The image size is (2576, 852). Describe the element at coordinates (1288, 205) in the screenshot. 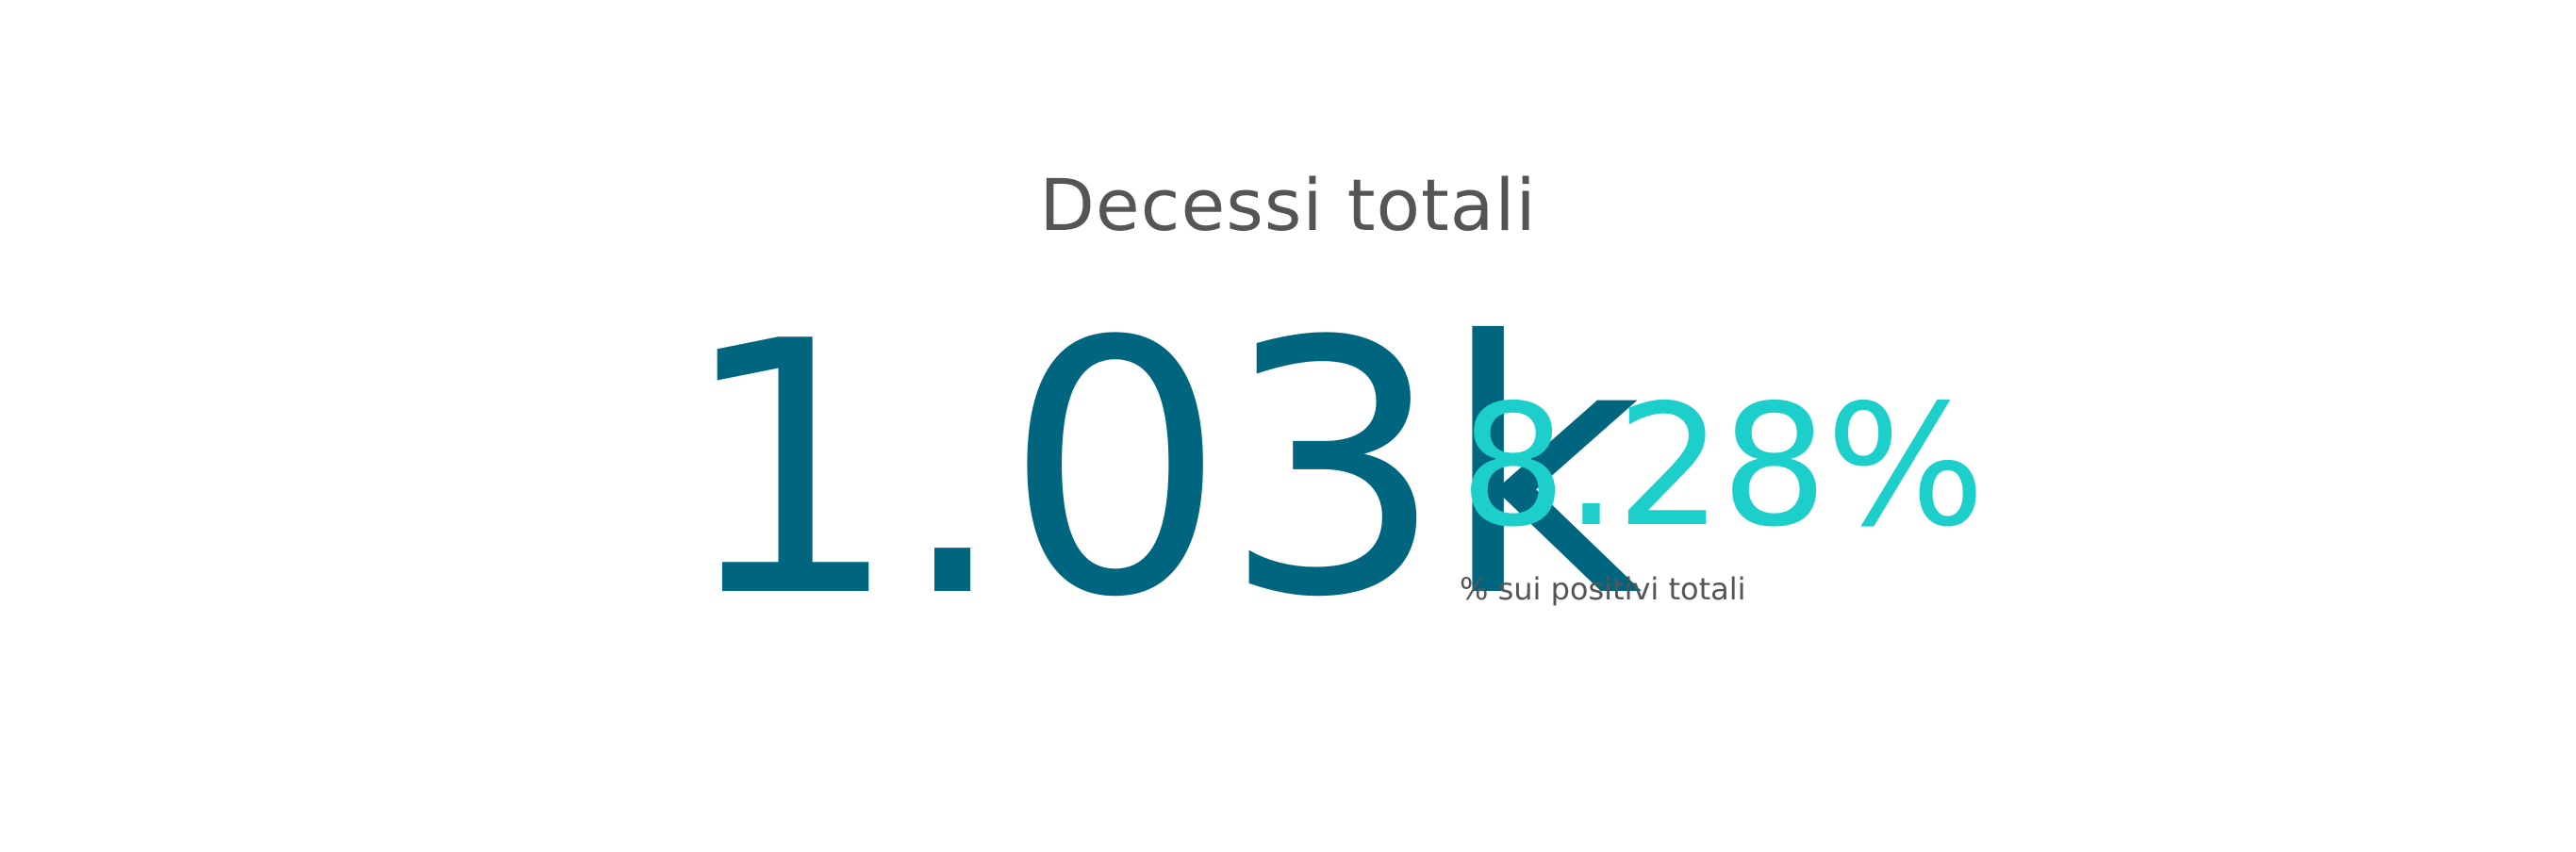

I see `card-title: Decessi totali` at that location.